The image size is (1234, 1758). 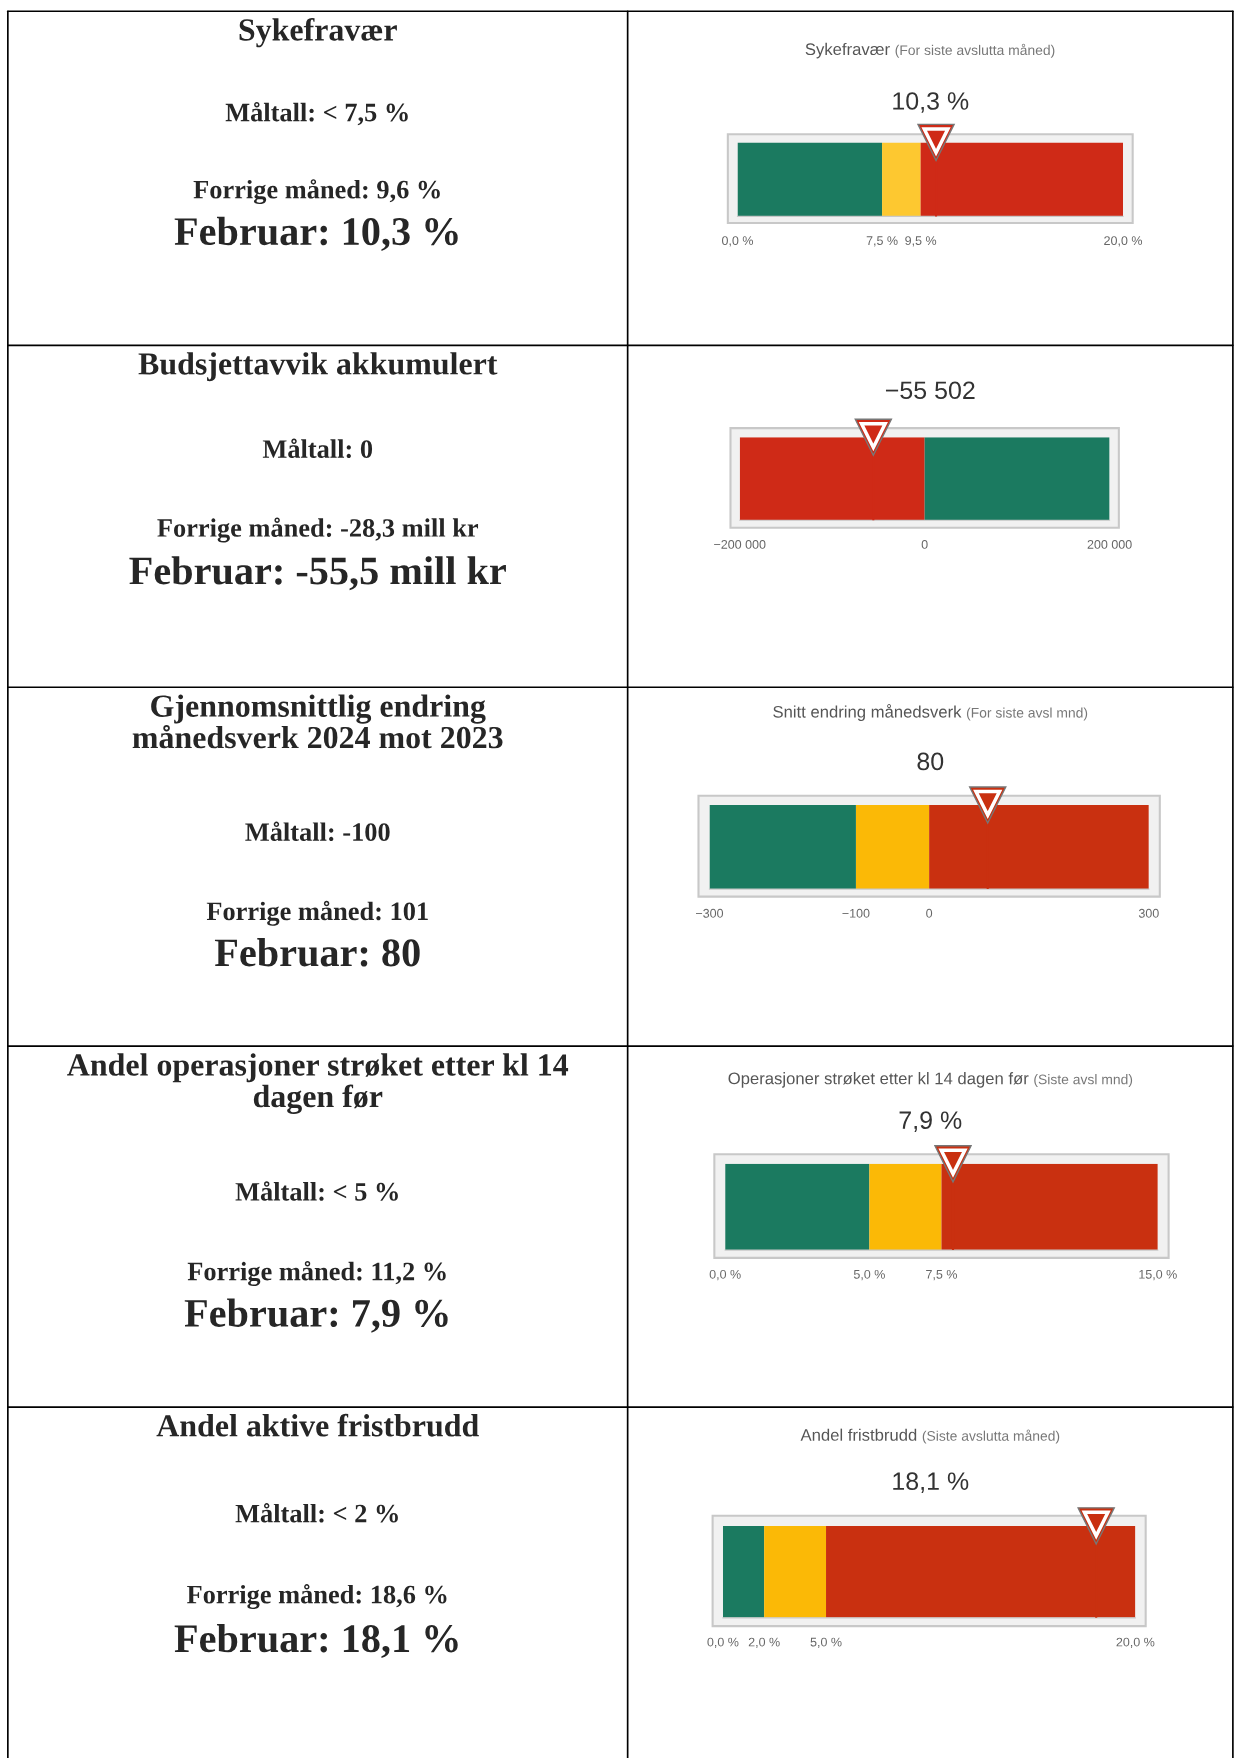 I want to click on text: Måltall: 0, so click(x=317, y=448).